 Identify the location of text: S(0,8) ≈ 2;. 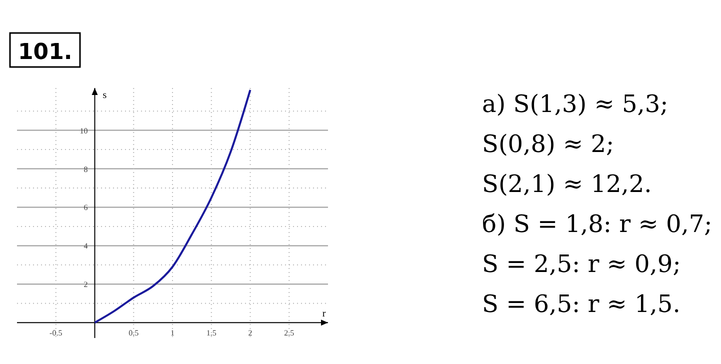
(548, 144).